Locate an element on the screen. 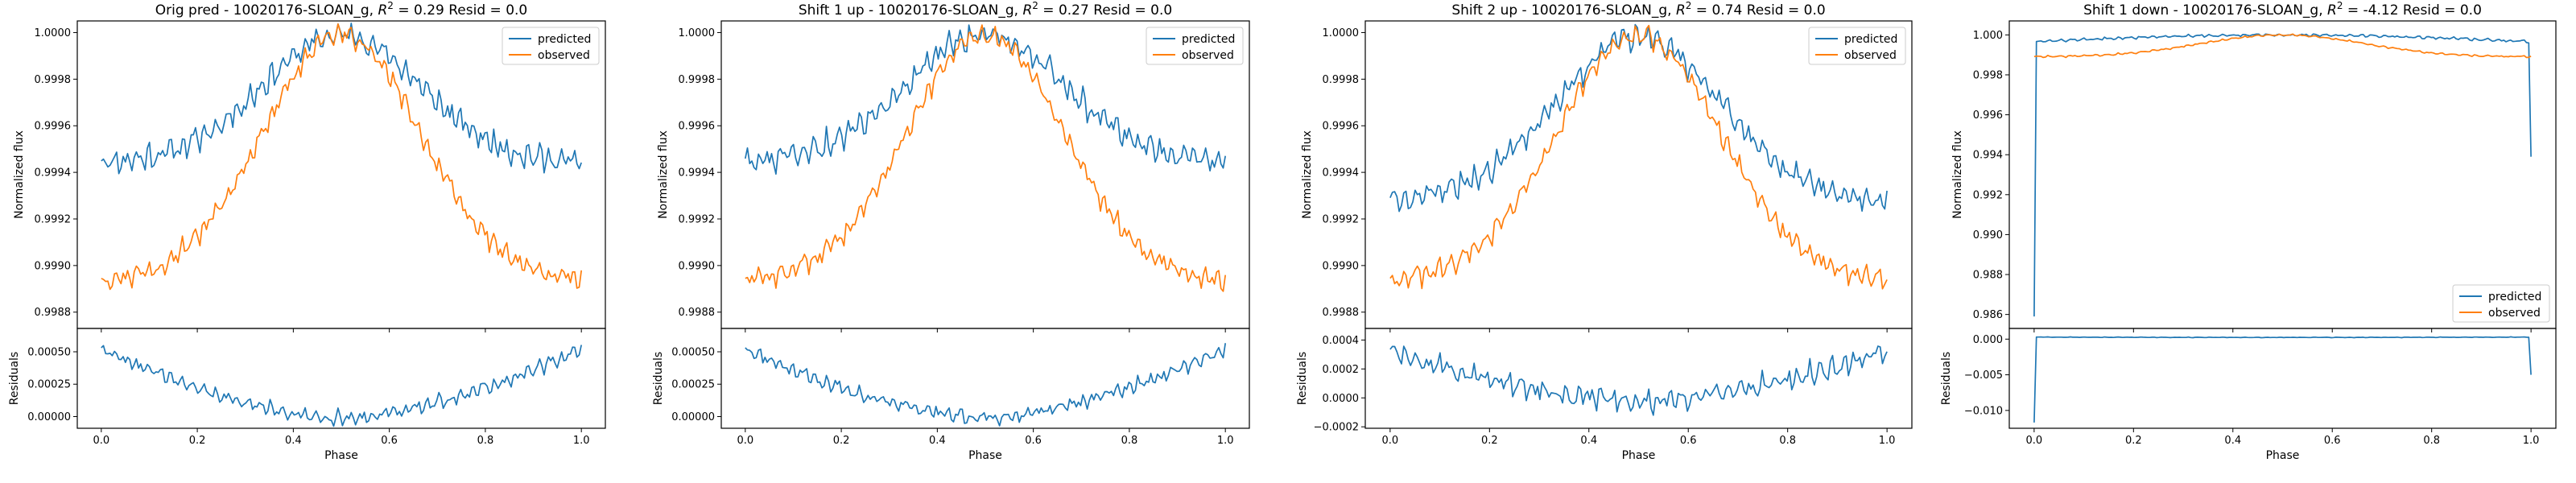 The width and height of the screenshot is (2576, 483). flux-ytick-label: 0.990 is located at coordinates (1988, 235).